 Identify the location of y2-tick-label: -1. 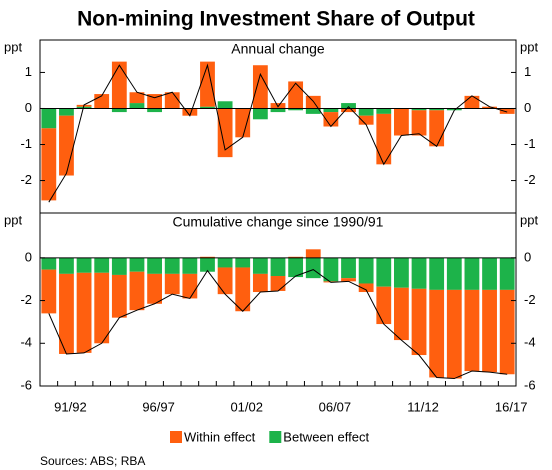
(530, 143).